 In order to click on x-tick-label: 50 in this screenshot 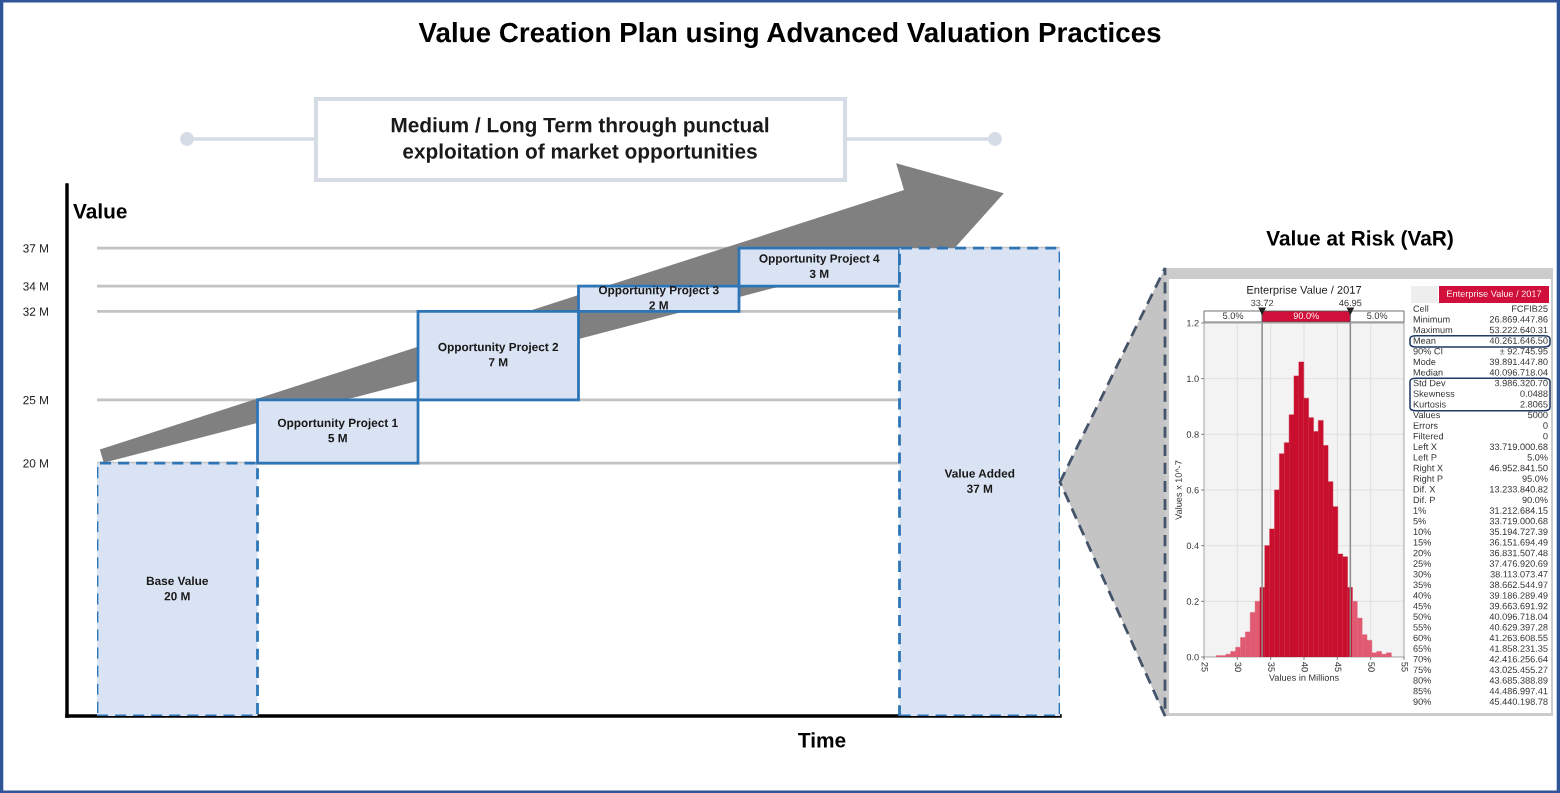, I will do `click(1371, 667)`.